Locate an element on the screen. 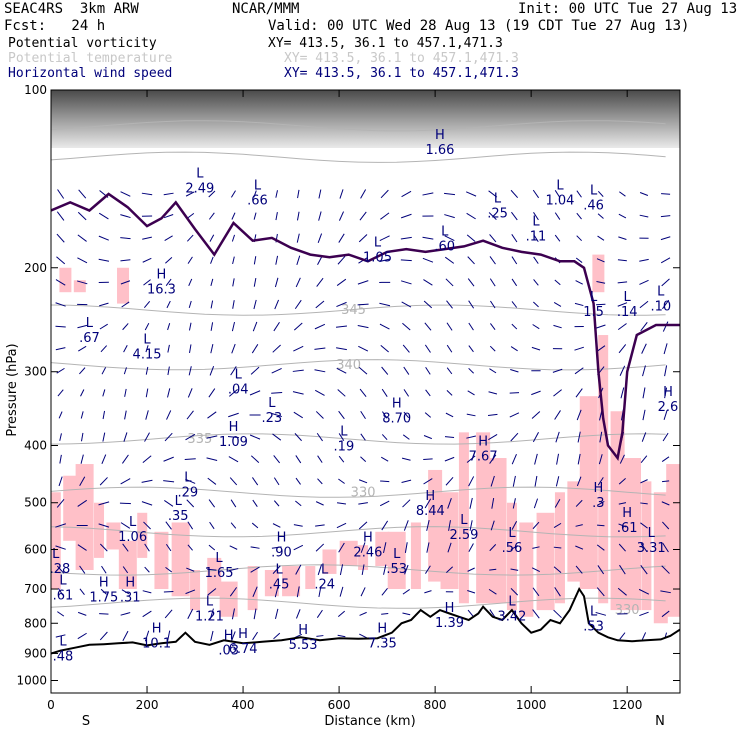 Image resolution: width=740 pixels, height=740 pixels. extremum-value: 1.09 is located at coordinates (233, 442).